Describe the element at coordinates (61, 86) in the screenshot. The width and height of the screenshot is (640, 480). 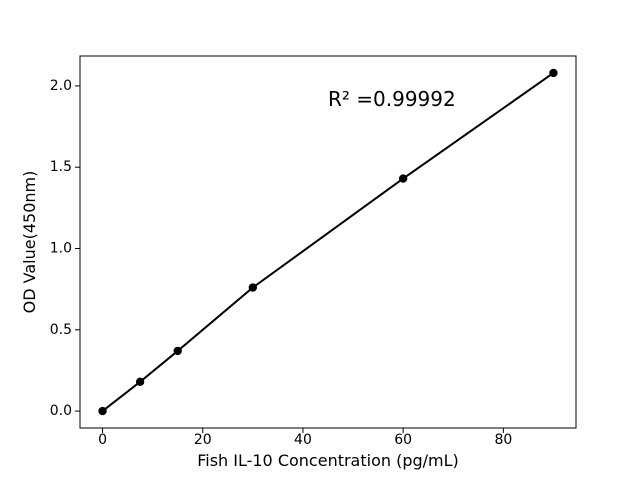
I see `y-tick-label: 2.0` at that location.